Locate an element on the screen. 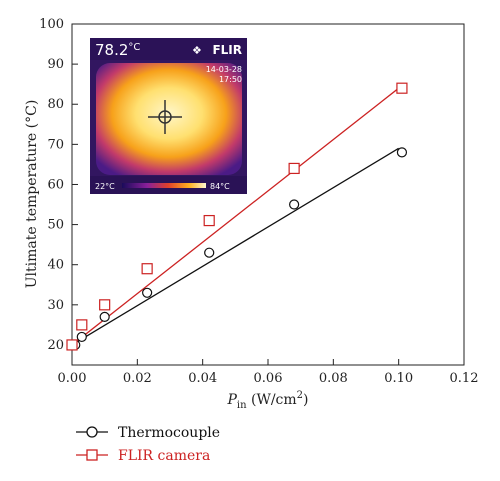 This screenshot has width=500, height=481. legend-marker-thermocouple is located at coordinates (92, 432).